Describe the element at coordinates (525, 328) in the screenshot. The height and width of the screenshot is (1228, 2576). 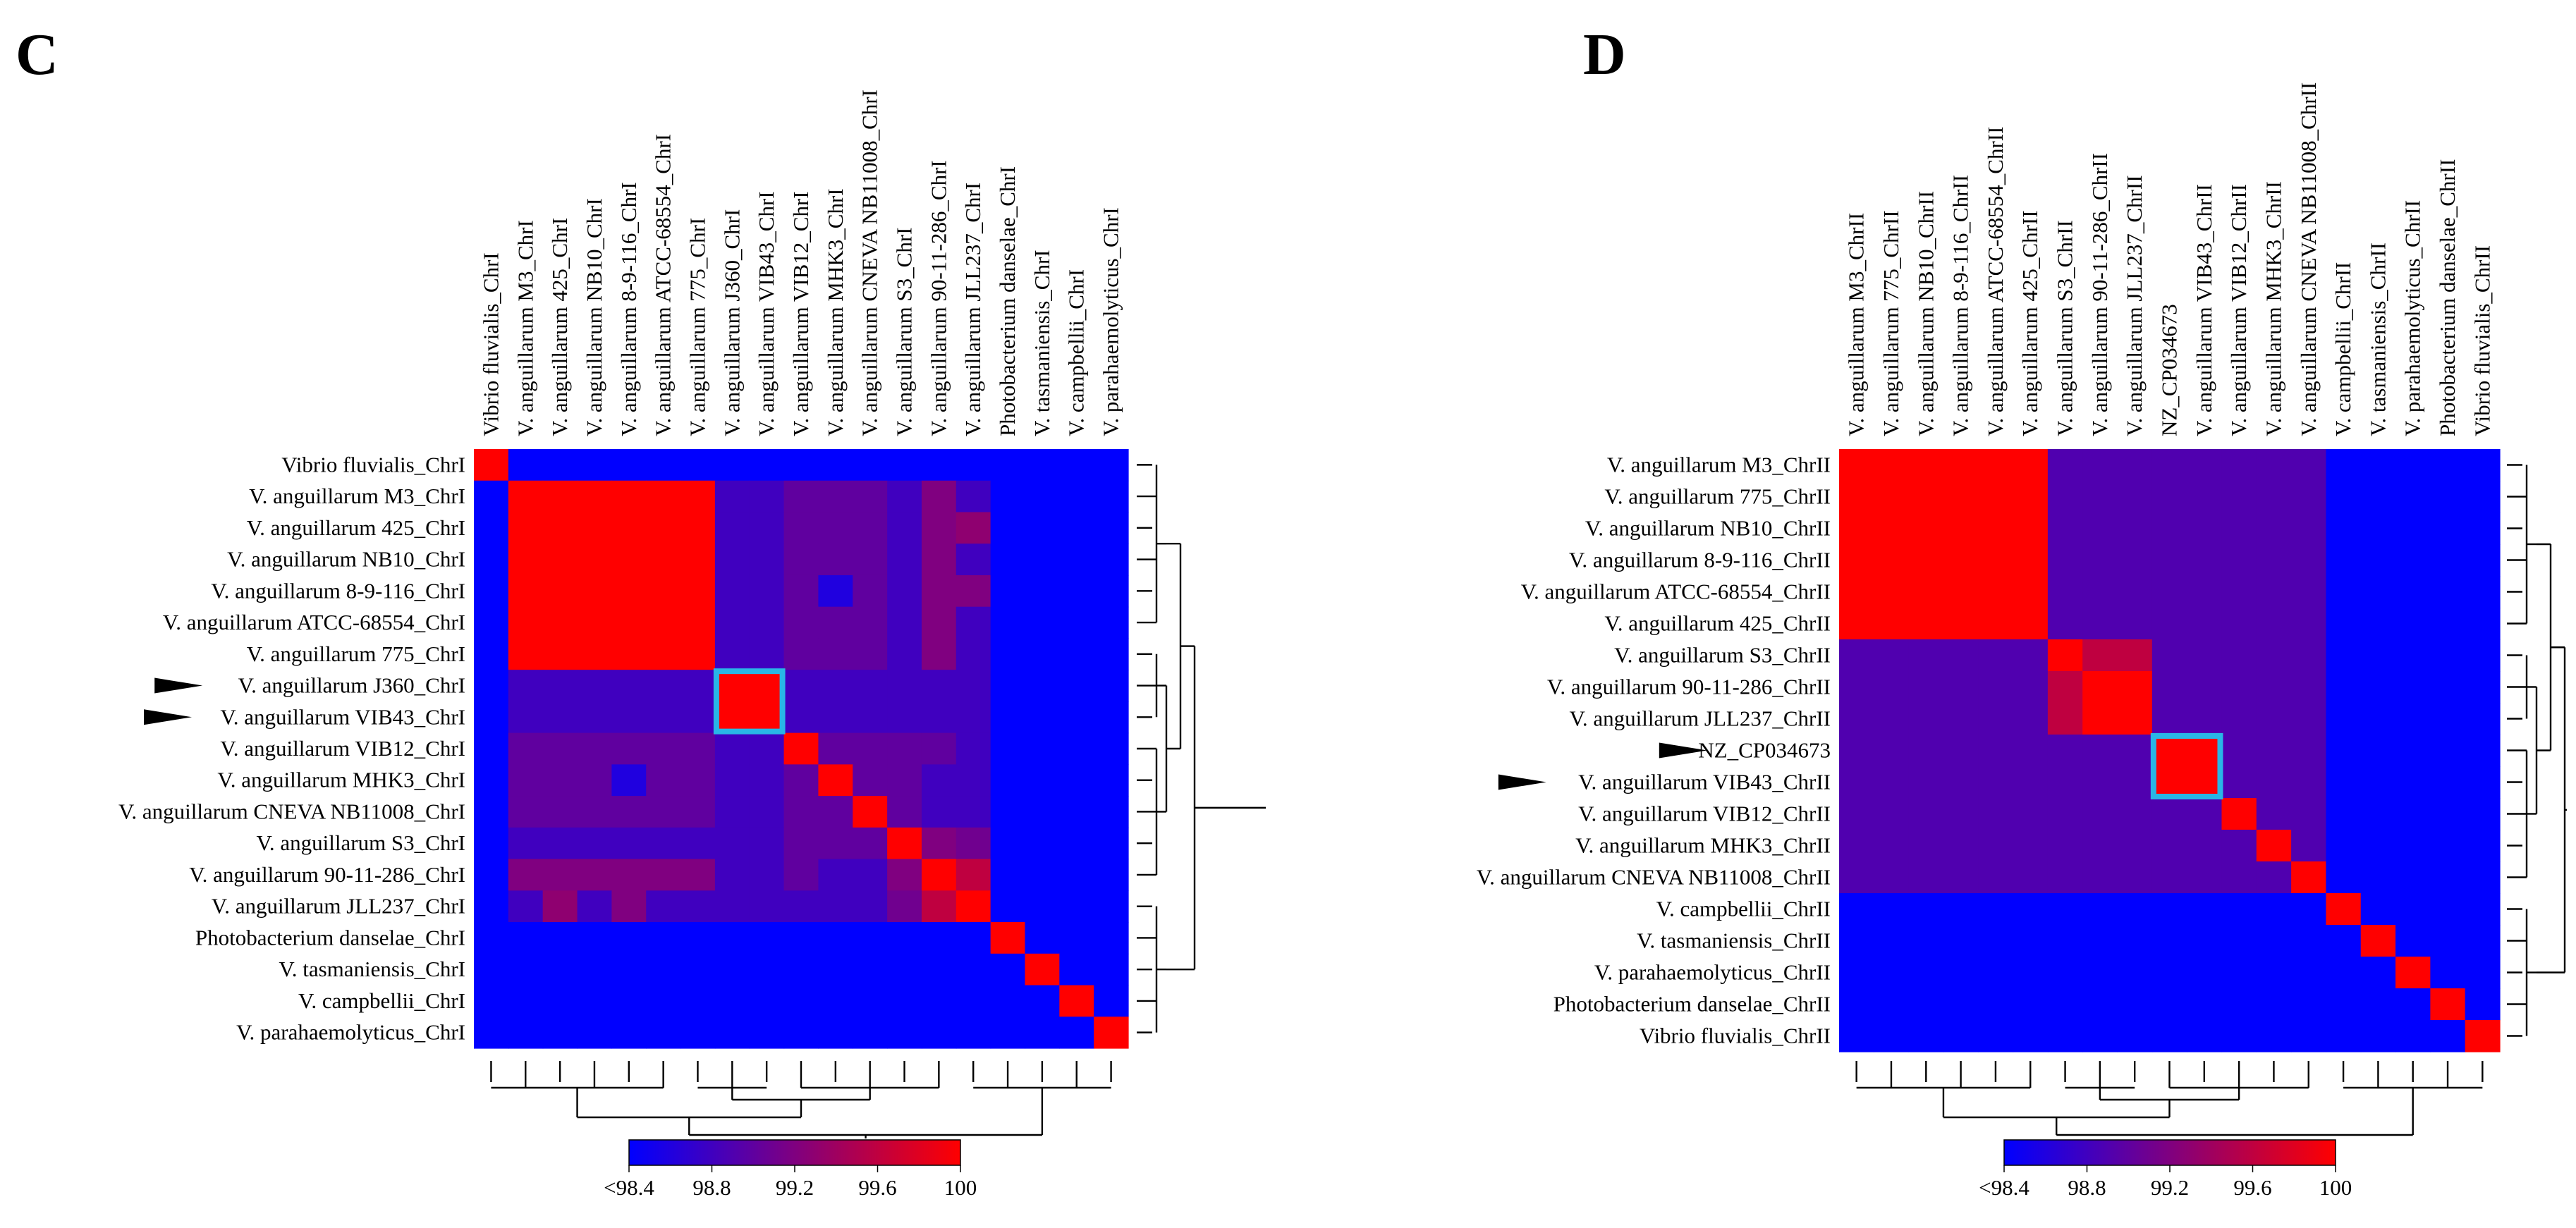
I see `column-label: V. anguillarum M3_ChrI` at that location.